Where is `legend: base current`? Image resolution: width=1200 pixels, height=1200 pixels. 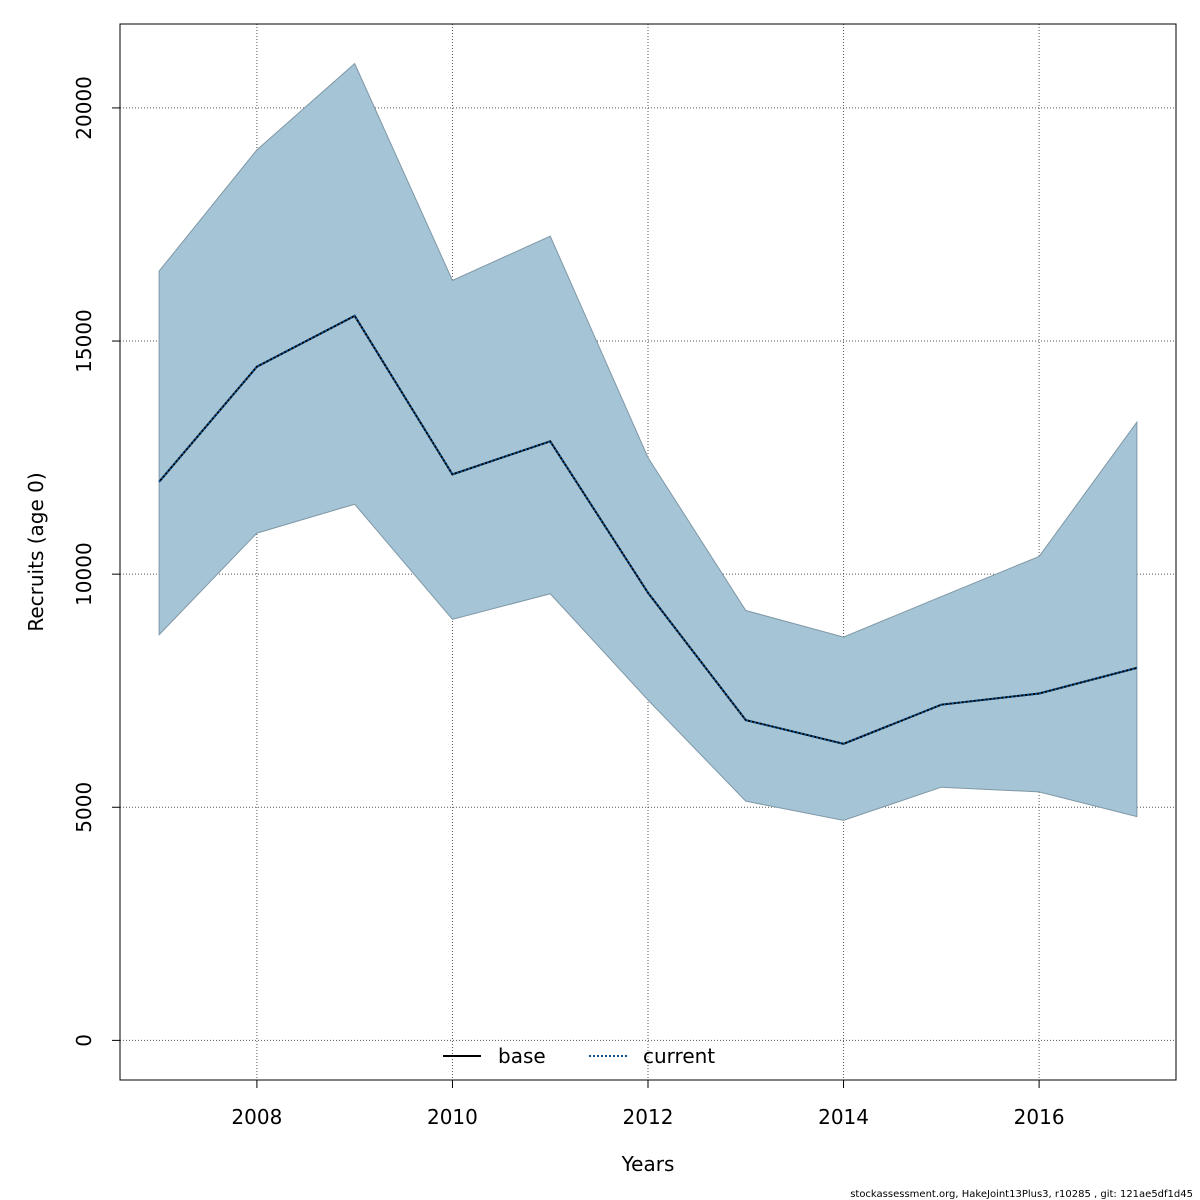 legend: base current is located at coordinates (579, 1056).